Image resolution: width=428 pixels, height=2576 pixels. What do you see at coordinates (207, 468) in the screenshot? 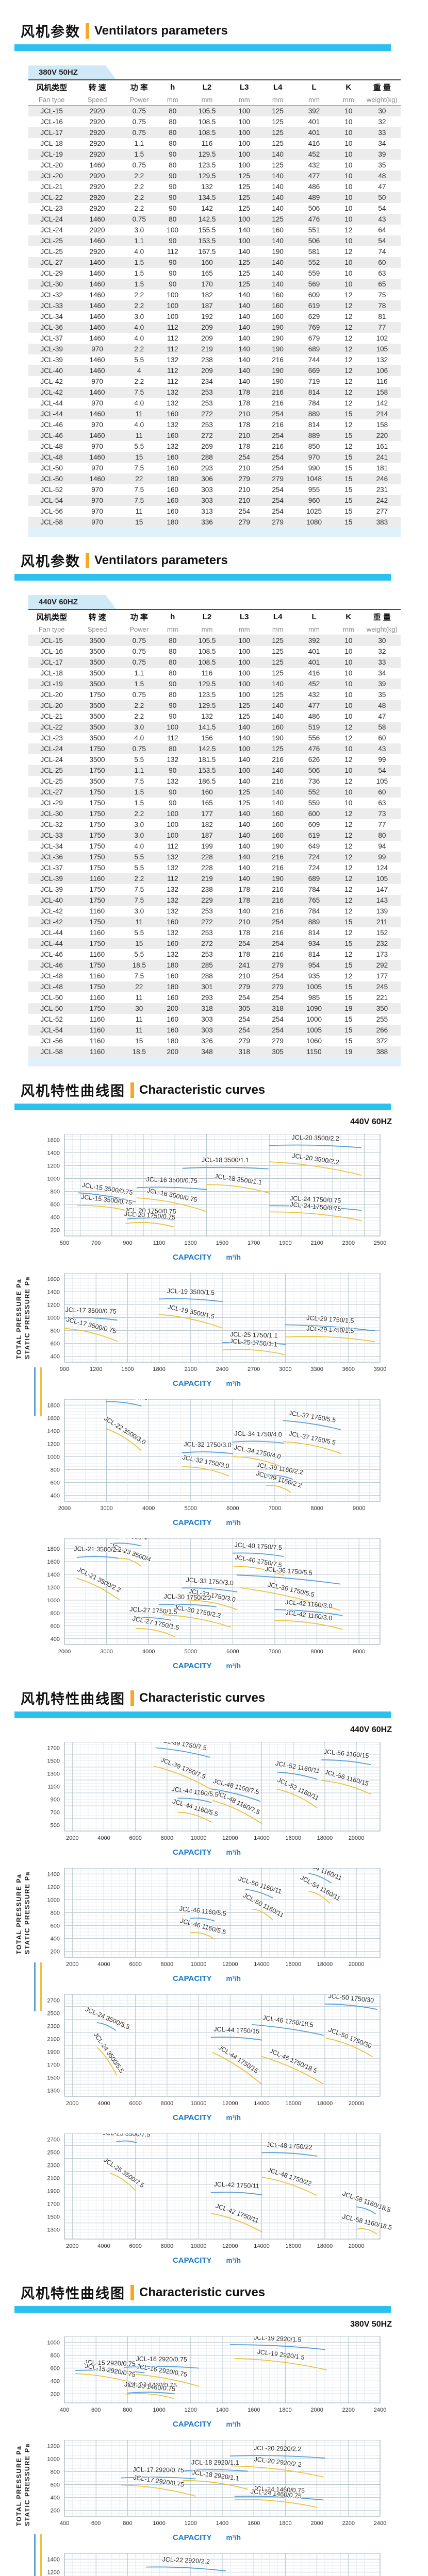
I see `cell: 293` at bounding box center [207, 468].